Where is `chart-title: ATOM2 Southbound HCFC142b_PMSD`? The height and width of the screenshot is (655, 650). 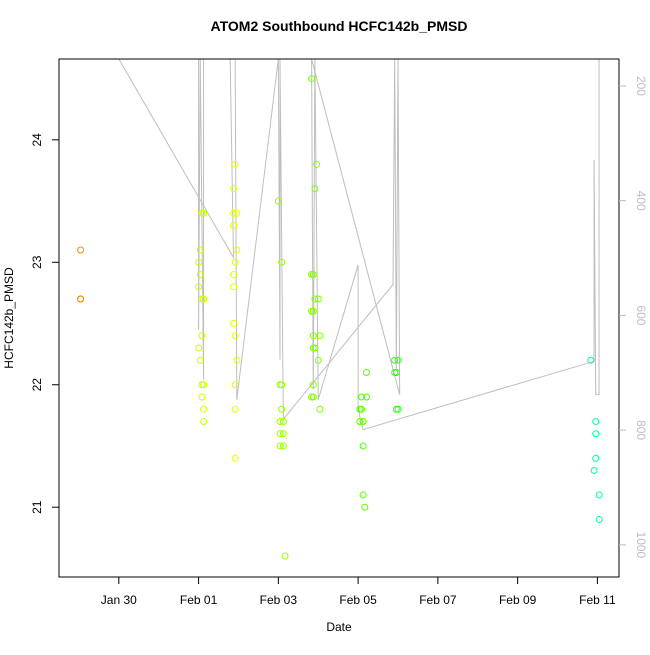 chart-title: ATOM2 Southbound HCFC142b_PMSD is located at coordinates (339, 26).